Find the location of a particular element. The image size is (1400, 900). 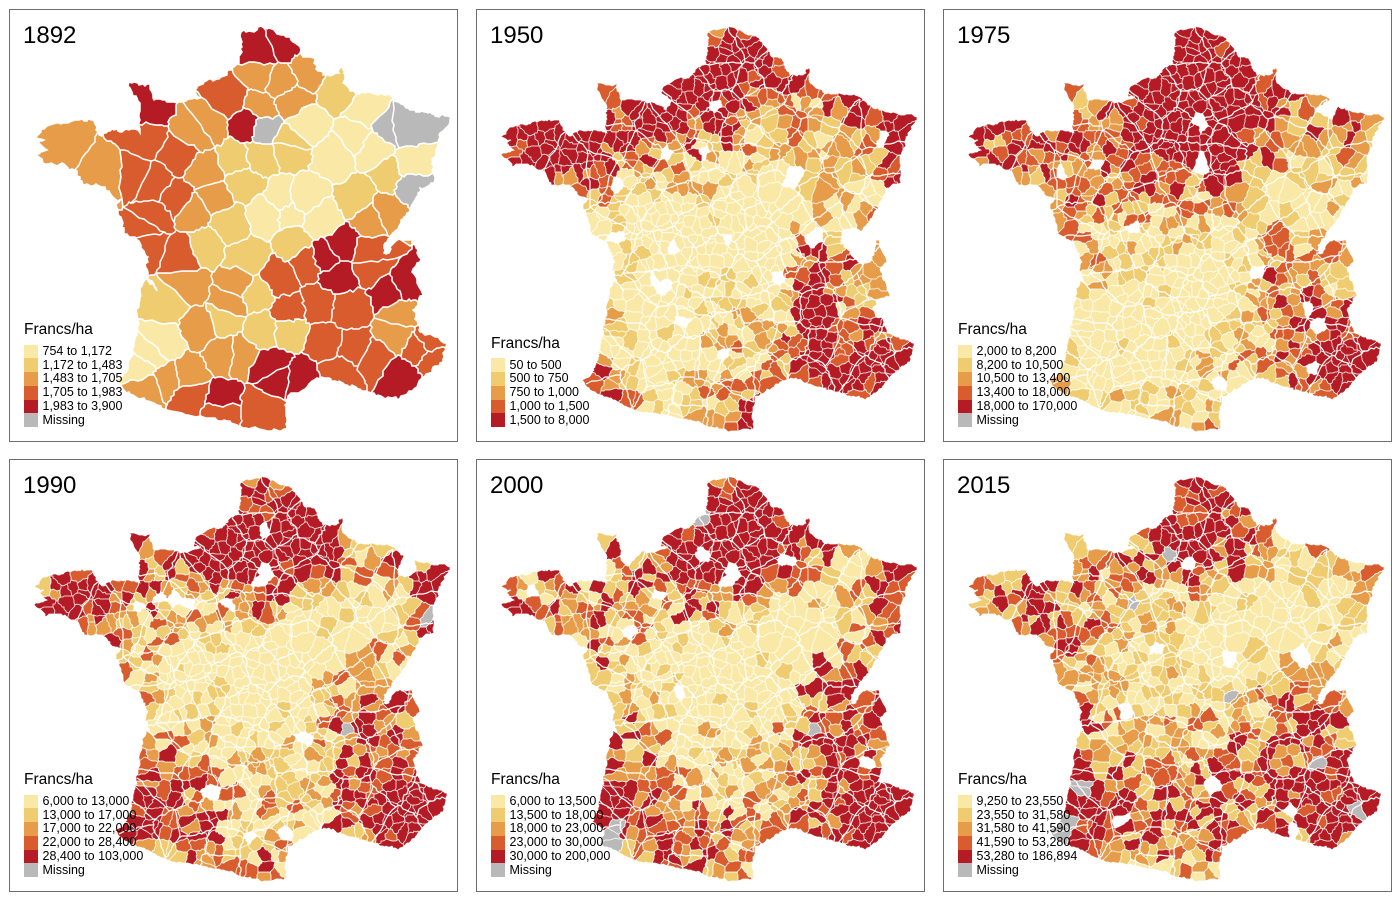

panel-title-1975: 1975 is located at coordinates (984, 35).